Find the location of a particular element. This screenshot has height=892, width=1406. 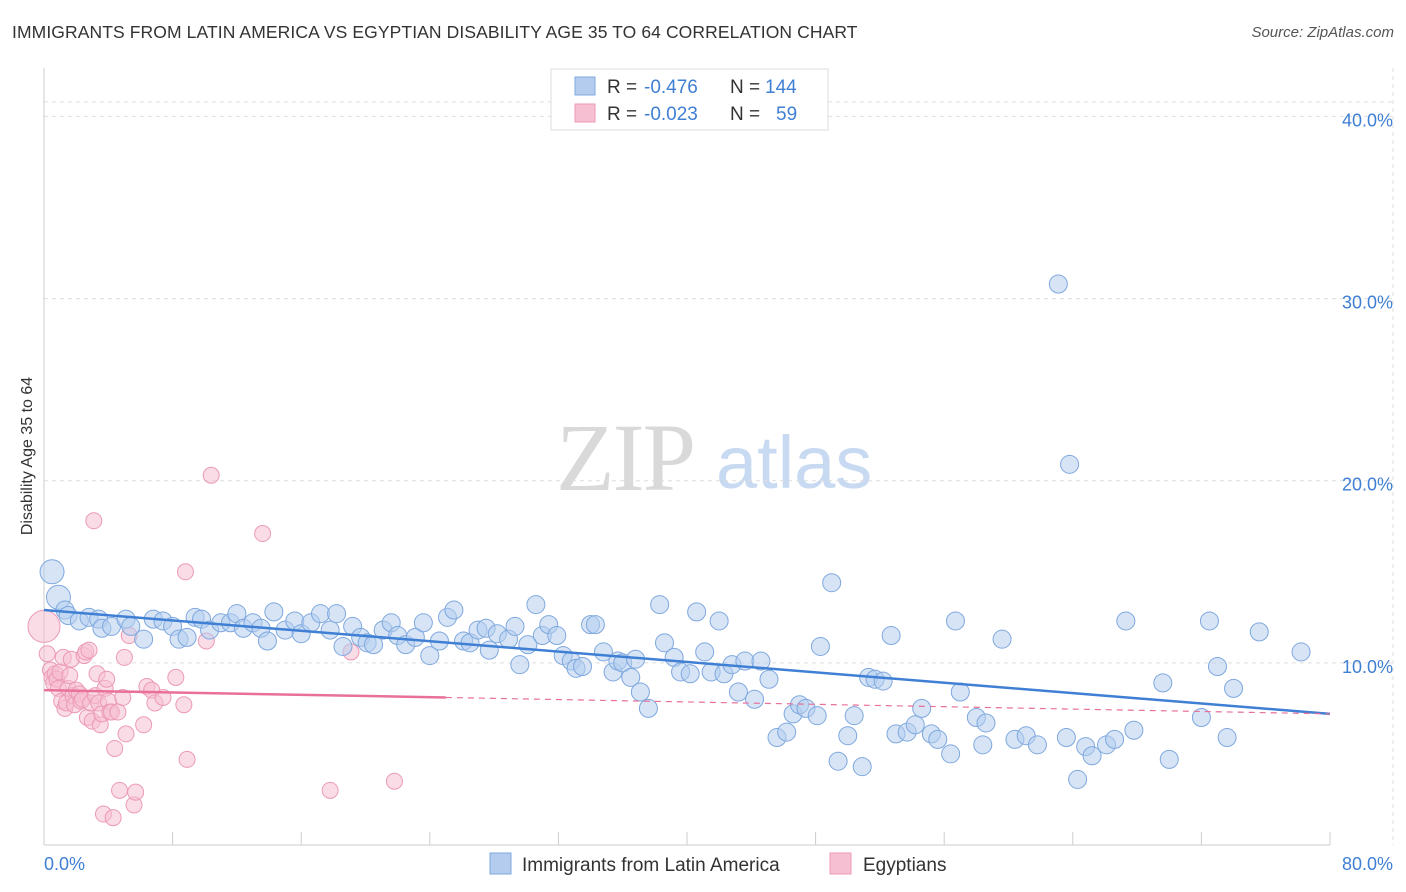

bottom-legend-label-pink: Egyptians is located at coordinates (904, 865).